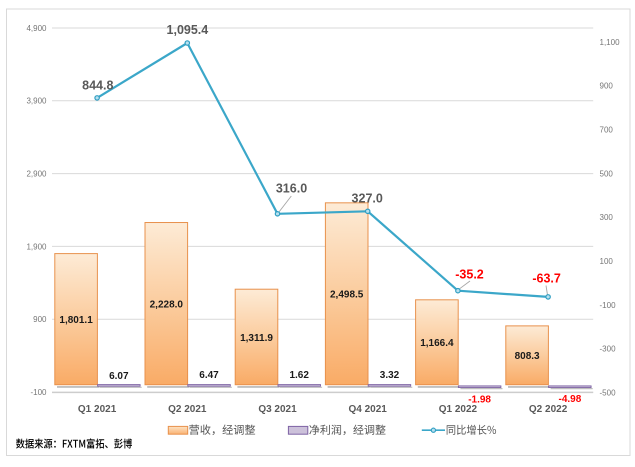 The width and height of the screenshot is (635, 467). Describe the element at coordinates (479, 399) in the screenshot. I see `svg-text: -1.98` at that location.